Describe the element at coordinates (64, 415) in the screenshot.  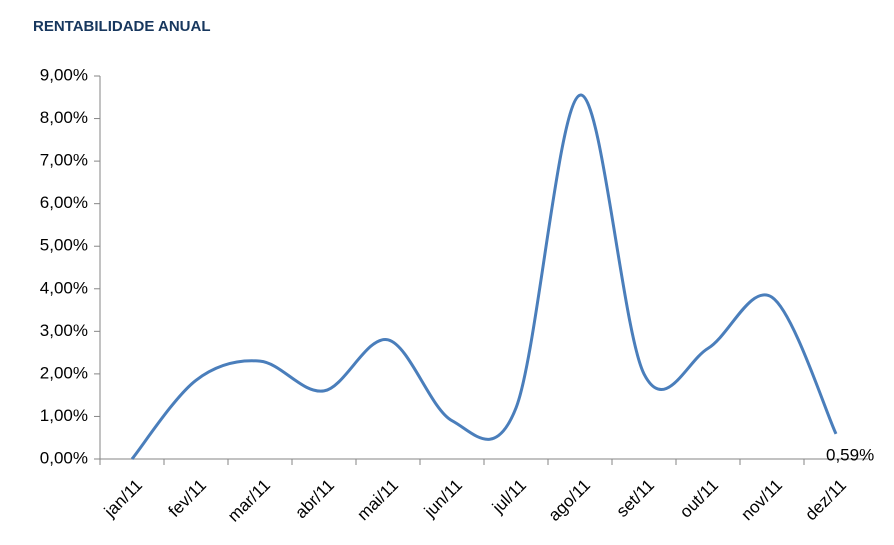
I see `y-tick-label: 1,00%` at that location.